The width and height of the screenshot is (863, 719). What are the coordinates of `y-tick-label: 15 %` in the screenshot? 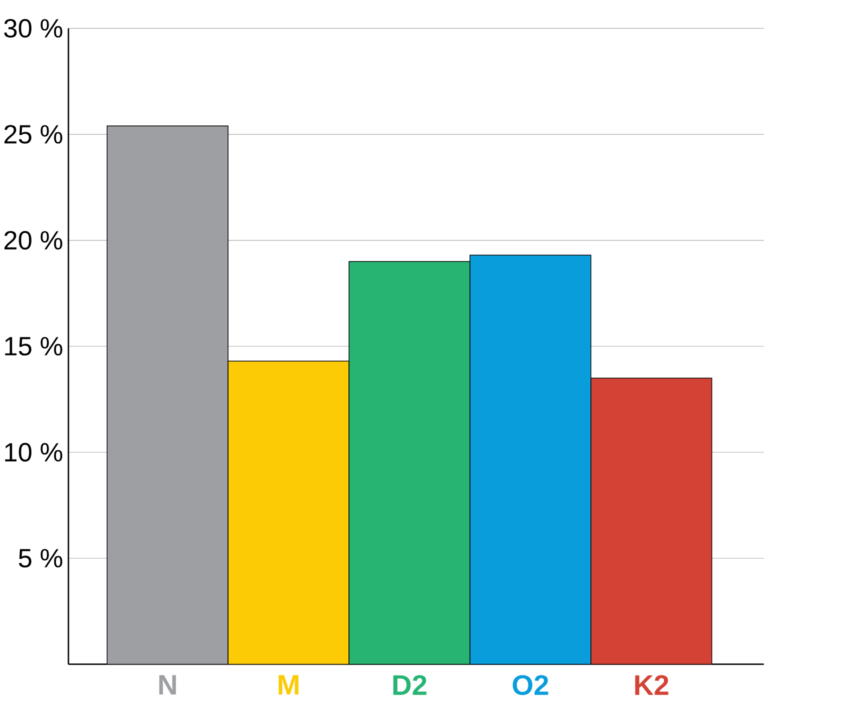 It's located at (33, 346).